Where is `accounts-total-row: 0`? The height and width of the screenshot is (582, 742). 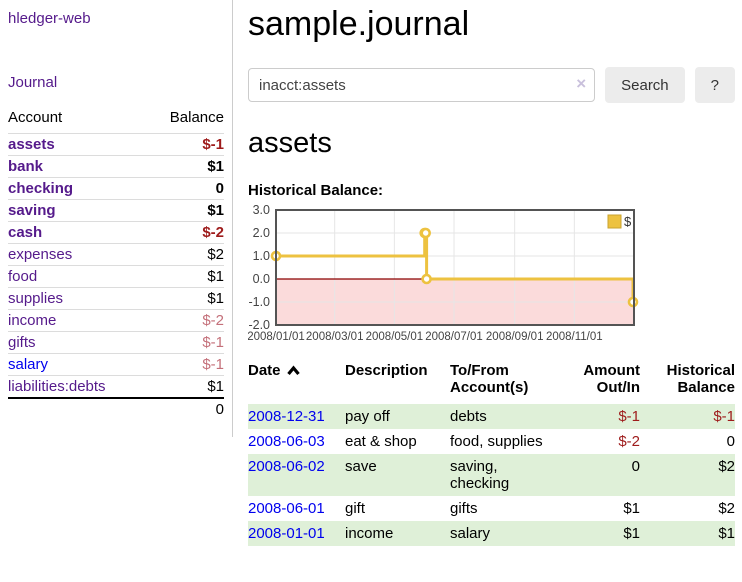 accounts-total-row: 0 is located at coordinates (116, 408).